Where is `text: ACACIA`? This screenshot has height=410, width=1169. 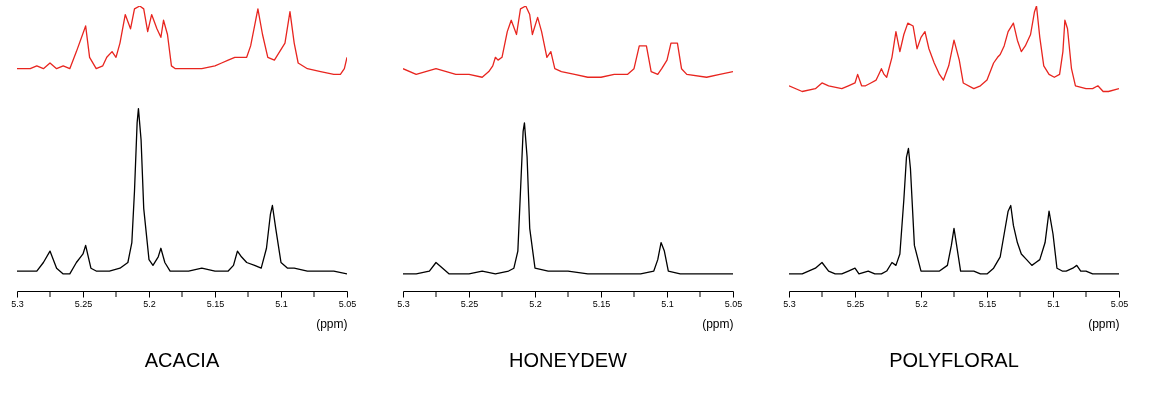
text: ACACIA is located at coordinates (182, 360).